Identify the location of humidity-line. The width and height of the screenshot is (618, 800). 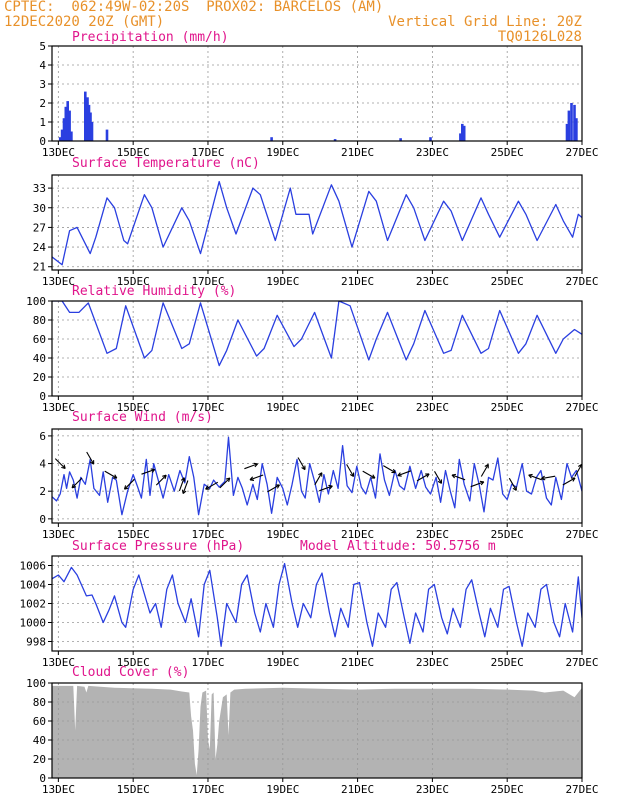
(317, 334).